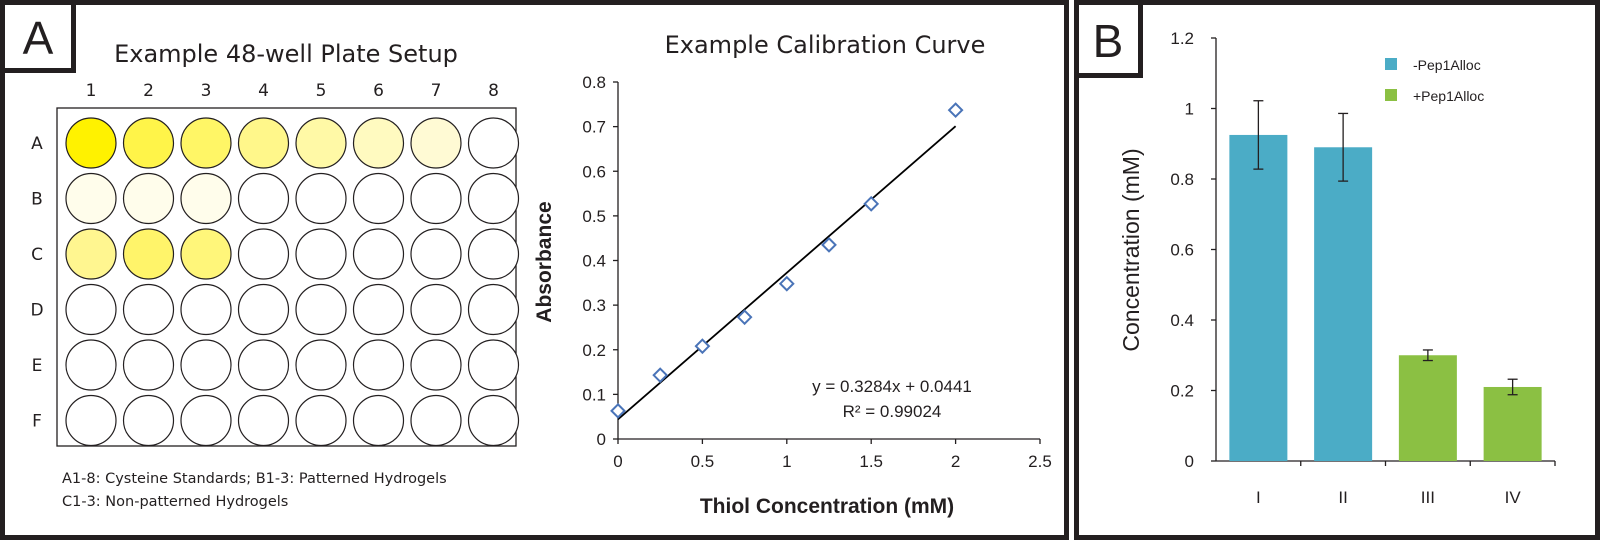 This screenshot has height=542, width=1600. What do you see at coordinates (321, 254) in the screenshot?
I see `plate-well-C5` at bounding box center [321, 254].